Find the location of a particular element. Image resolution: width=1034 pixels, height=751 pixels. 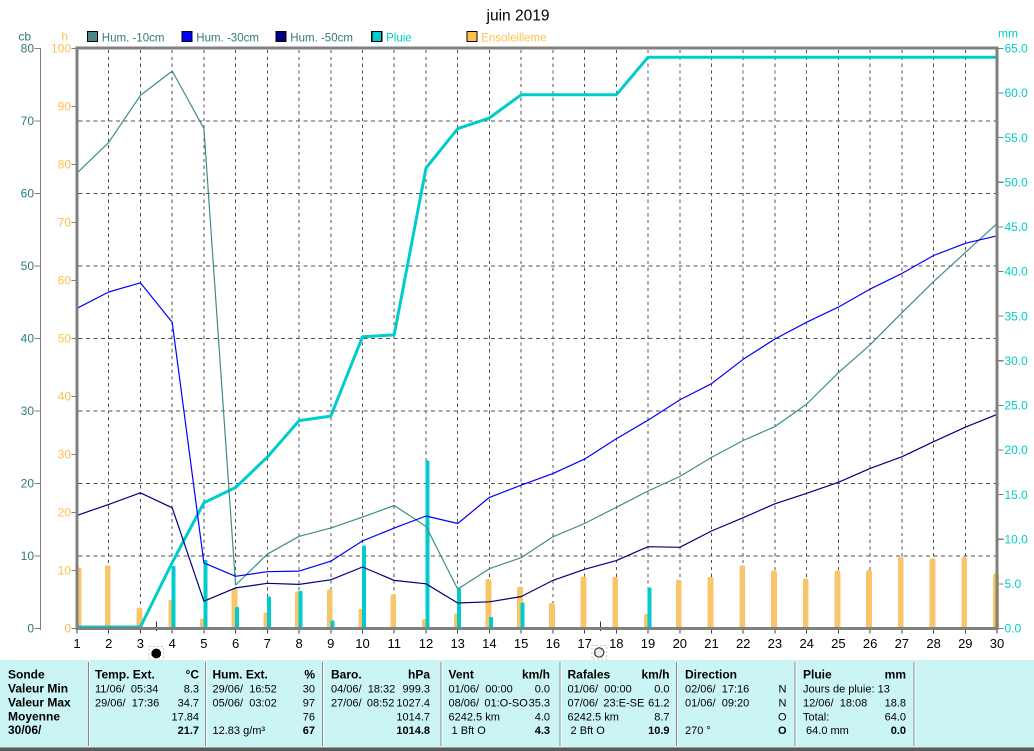

svg-text: Baro. is located at coordinates (346, 675).